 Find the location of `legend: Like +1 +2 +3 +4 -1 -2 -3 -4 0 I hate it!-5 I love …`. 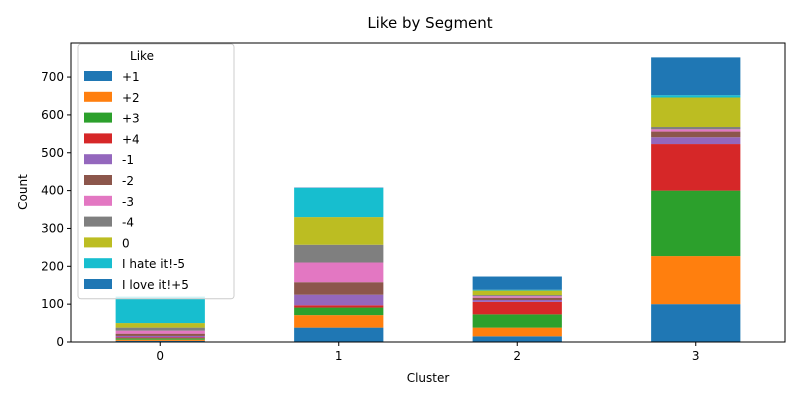

legend: Like +1 +2 +3 +4 -1 -2 -3 -4 0 I hate it!-5 I love … is located at coordinates (156, 171).